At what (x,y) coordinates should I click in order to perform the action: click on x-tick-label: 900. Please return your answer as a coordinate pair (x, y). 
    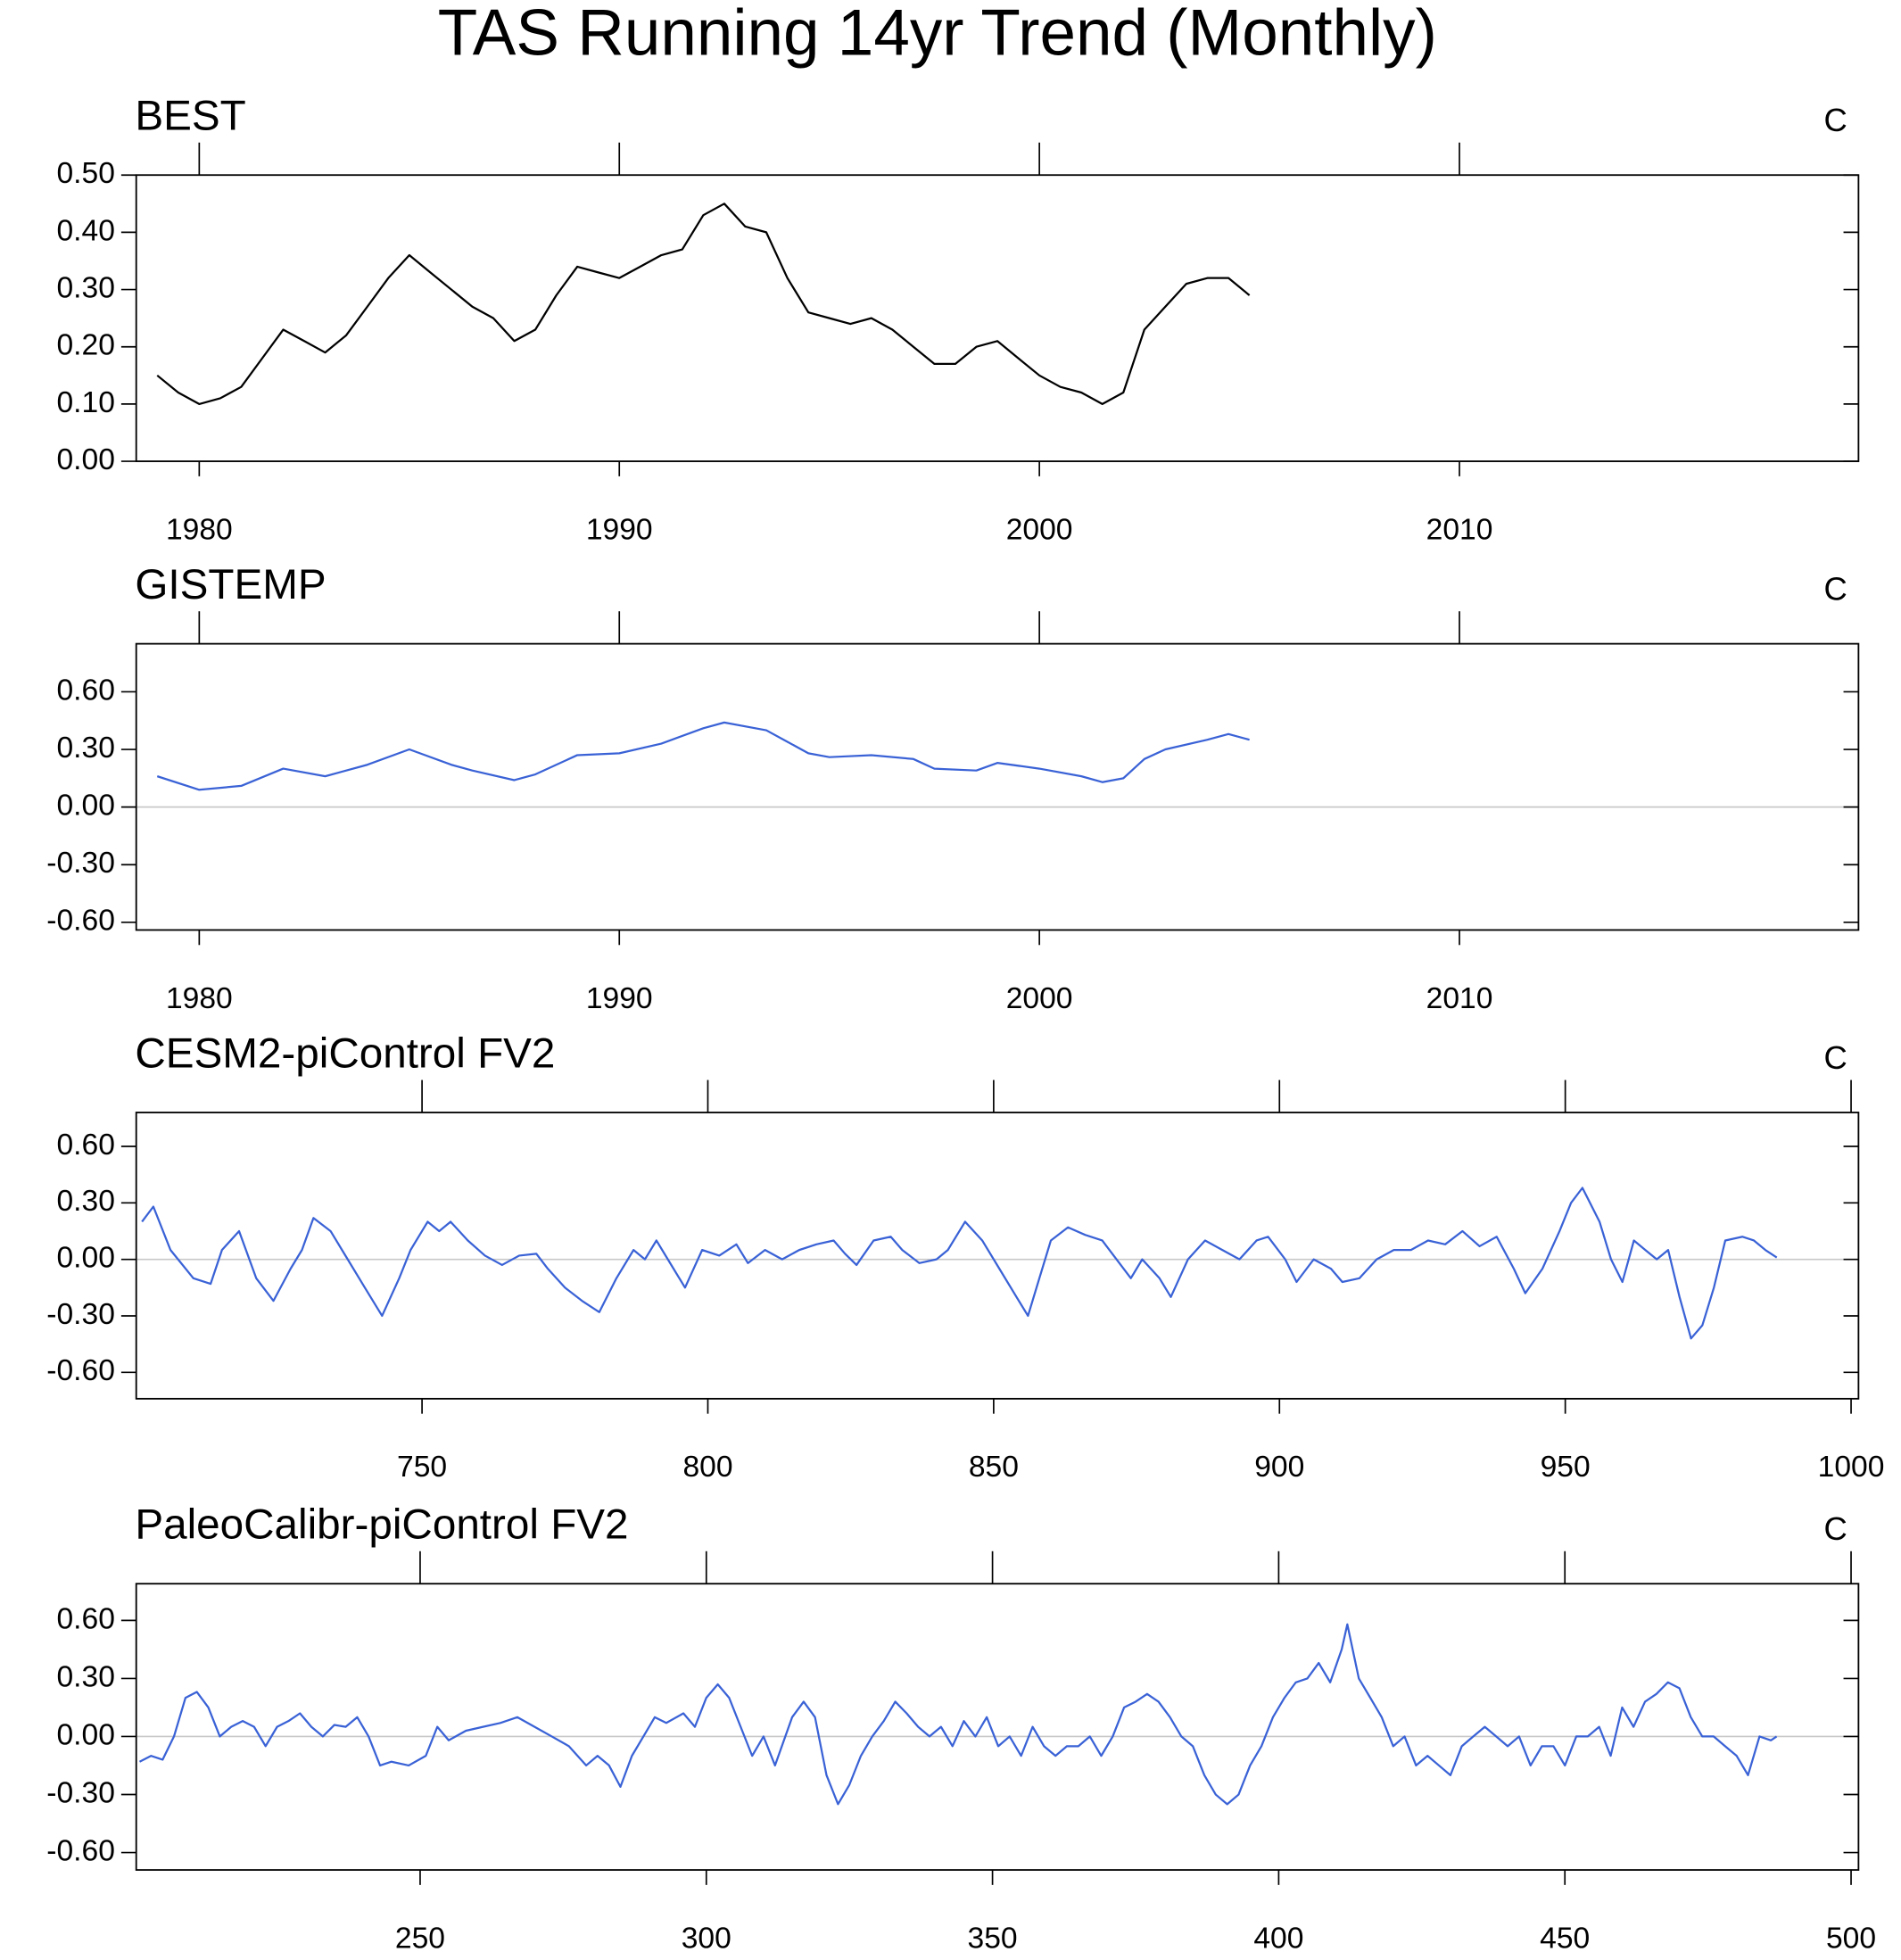
    Looking at the image, I should click on (1279, 1467).